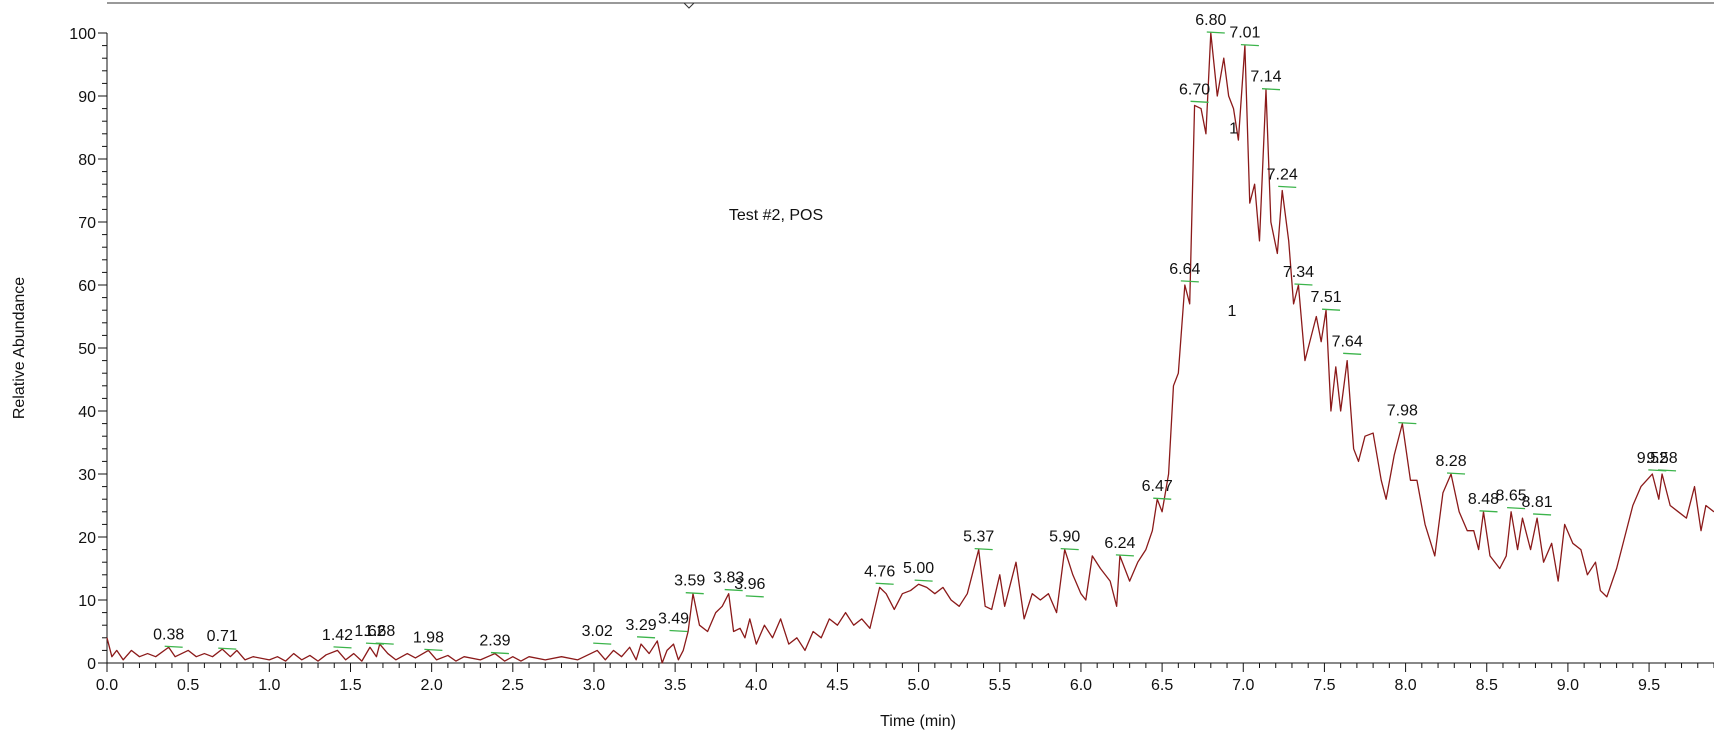  I want to click on x-tick-label: 1.0, so click(269, 685).